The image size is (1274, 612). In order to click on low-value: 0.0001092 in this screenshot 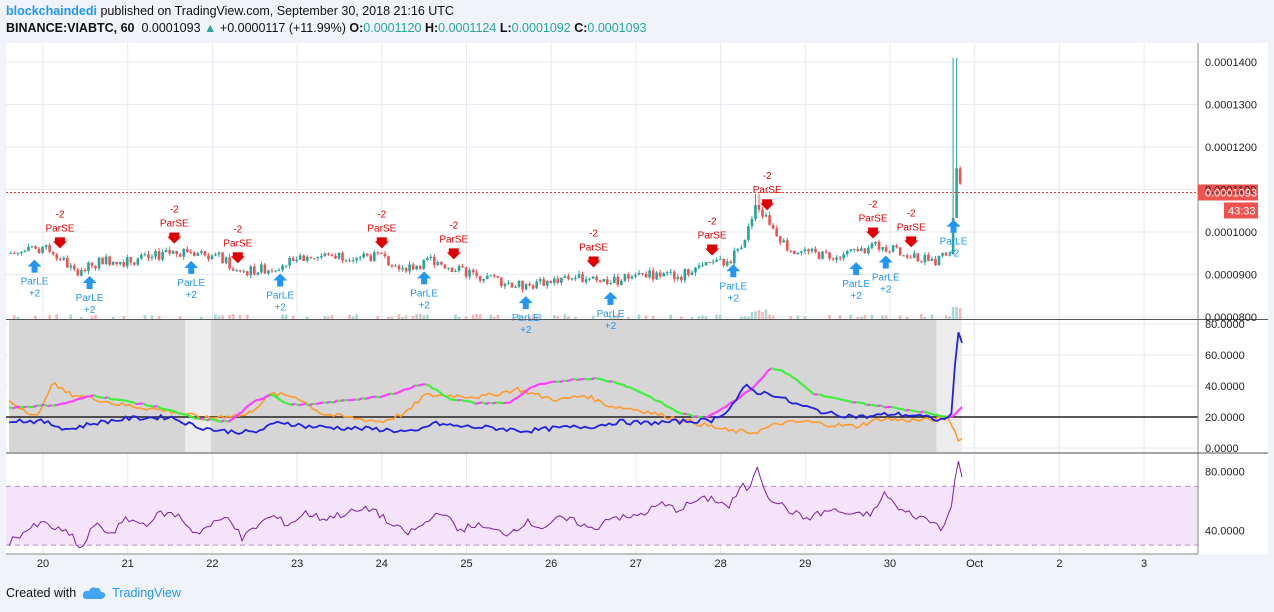, I will do `click(541, 28)`.